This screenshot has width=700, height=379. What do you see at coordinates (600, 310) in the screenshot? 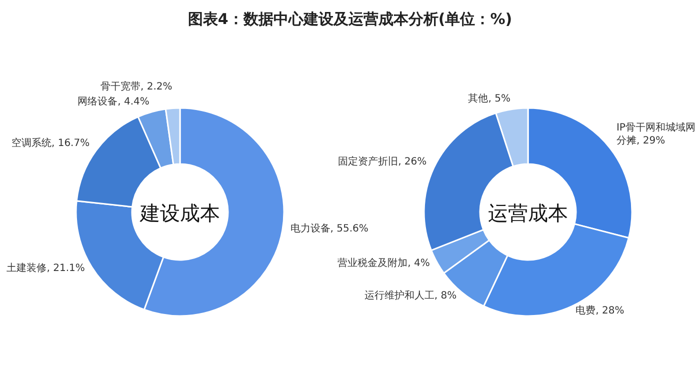
I see `slice-label: 电费, 28%` at bounding box center [600, 310].